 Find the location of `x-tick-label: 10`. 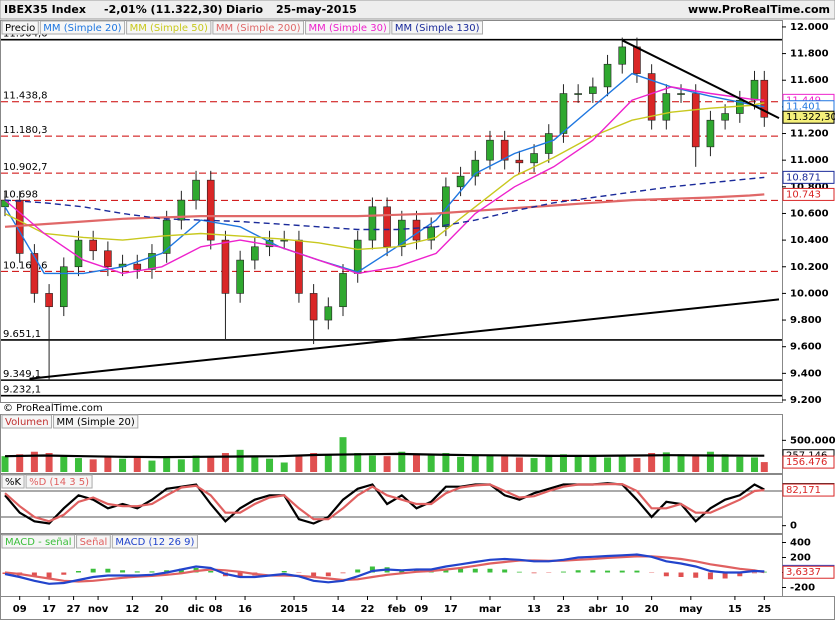

x-tick-label: 10 is located at coordinates (622, 609).